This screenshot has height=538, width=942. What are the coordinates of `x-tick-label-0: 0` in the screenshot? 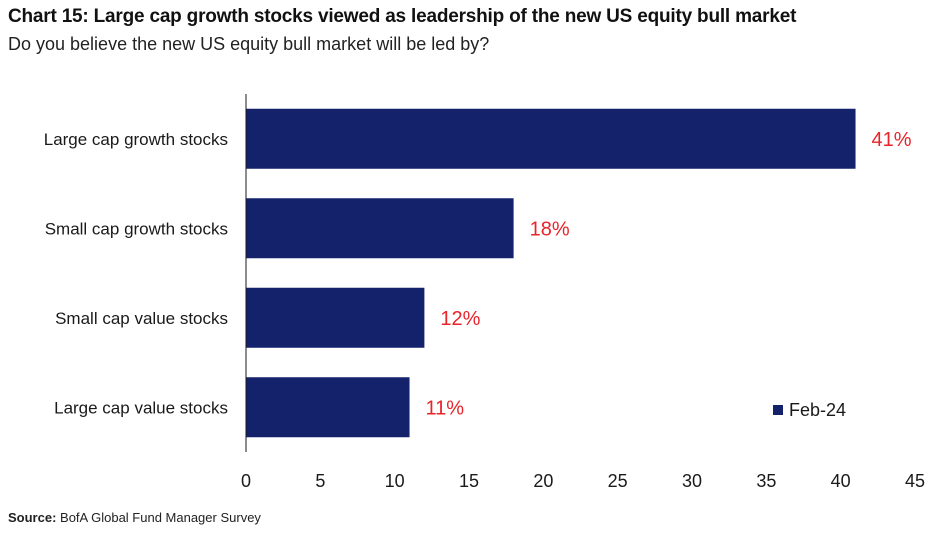 It's located at (246, 481).